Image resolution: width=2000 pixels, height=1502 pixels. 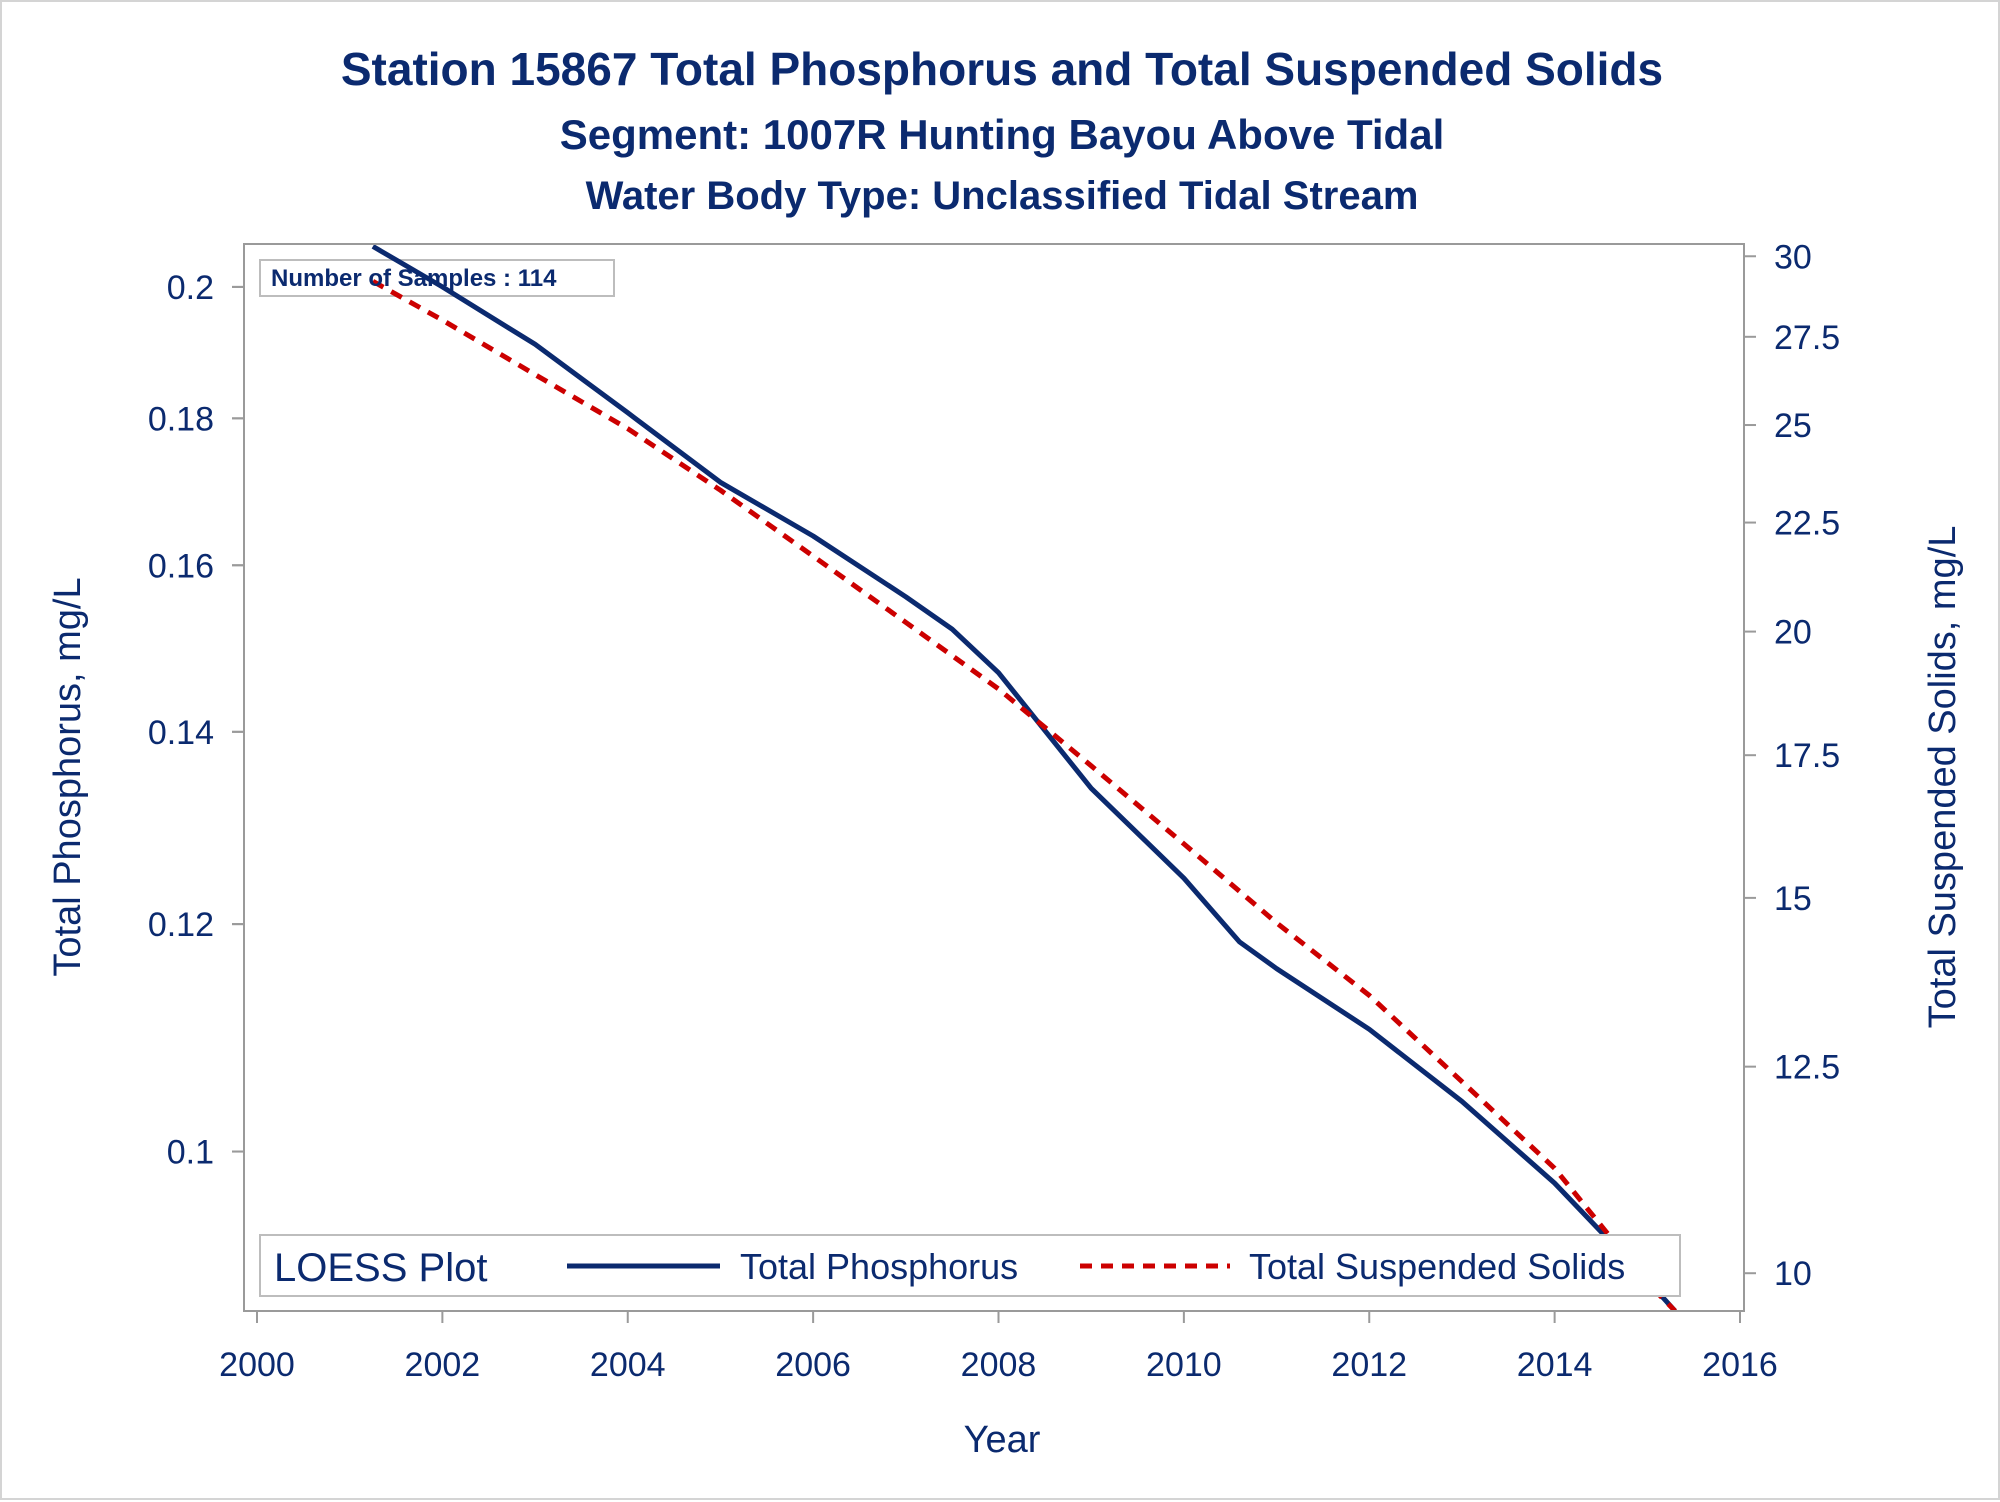 I want to click on sample-count-box, so click(x=437, y=278).